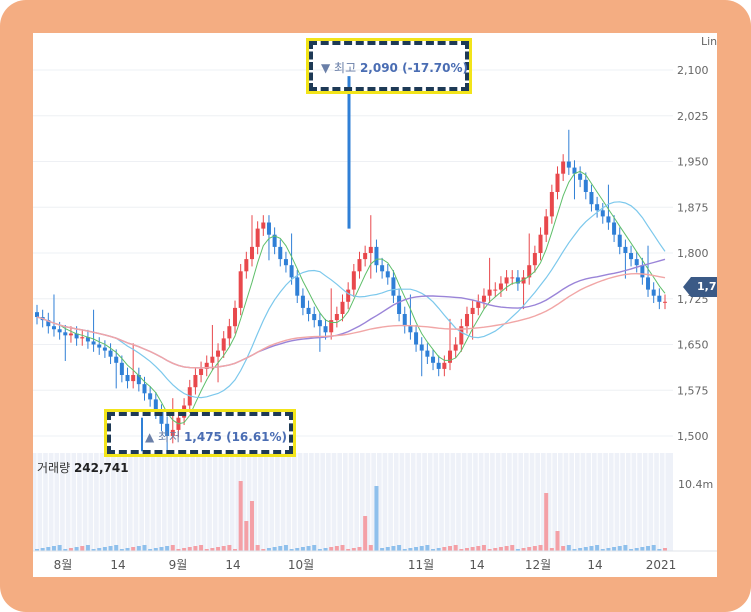  What do you see at coordinates (700, 287) in the screenshot?
I see `current-price-tag: 1,720` at bounding box center [700, 287].